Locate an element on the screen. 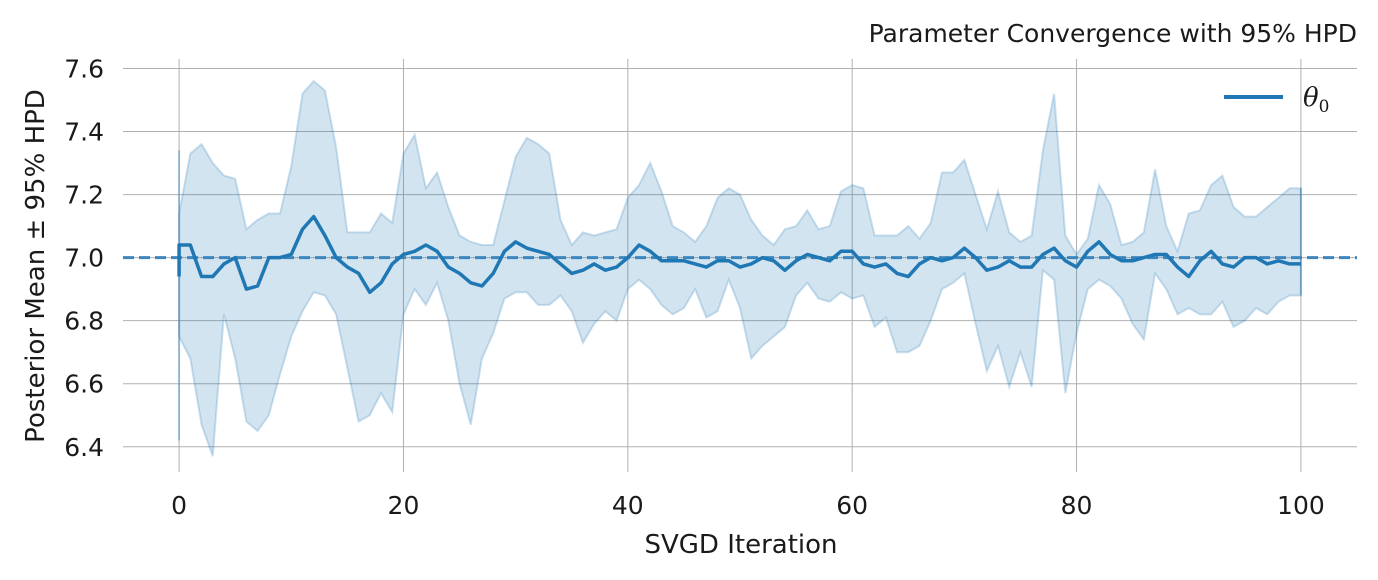 Image resolution: width=1378 pixels, height=580 pixels. x-tick-labels: 0 20 40 60 80 100 is located at coordinates (748, 505).